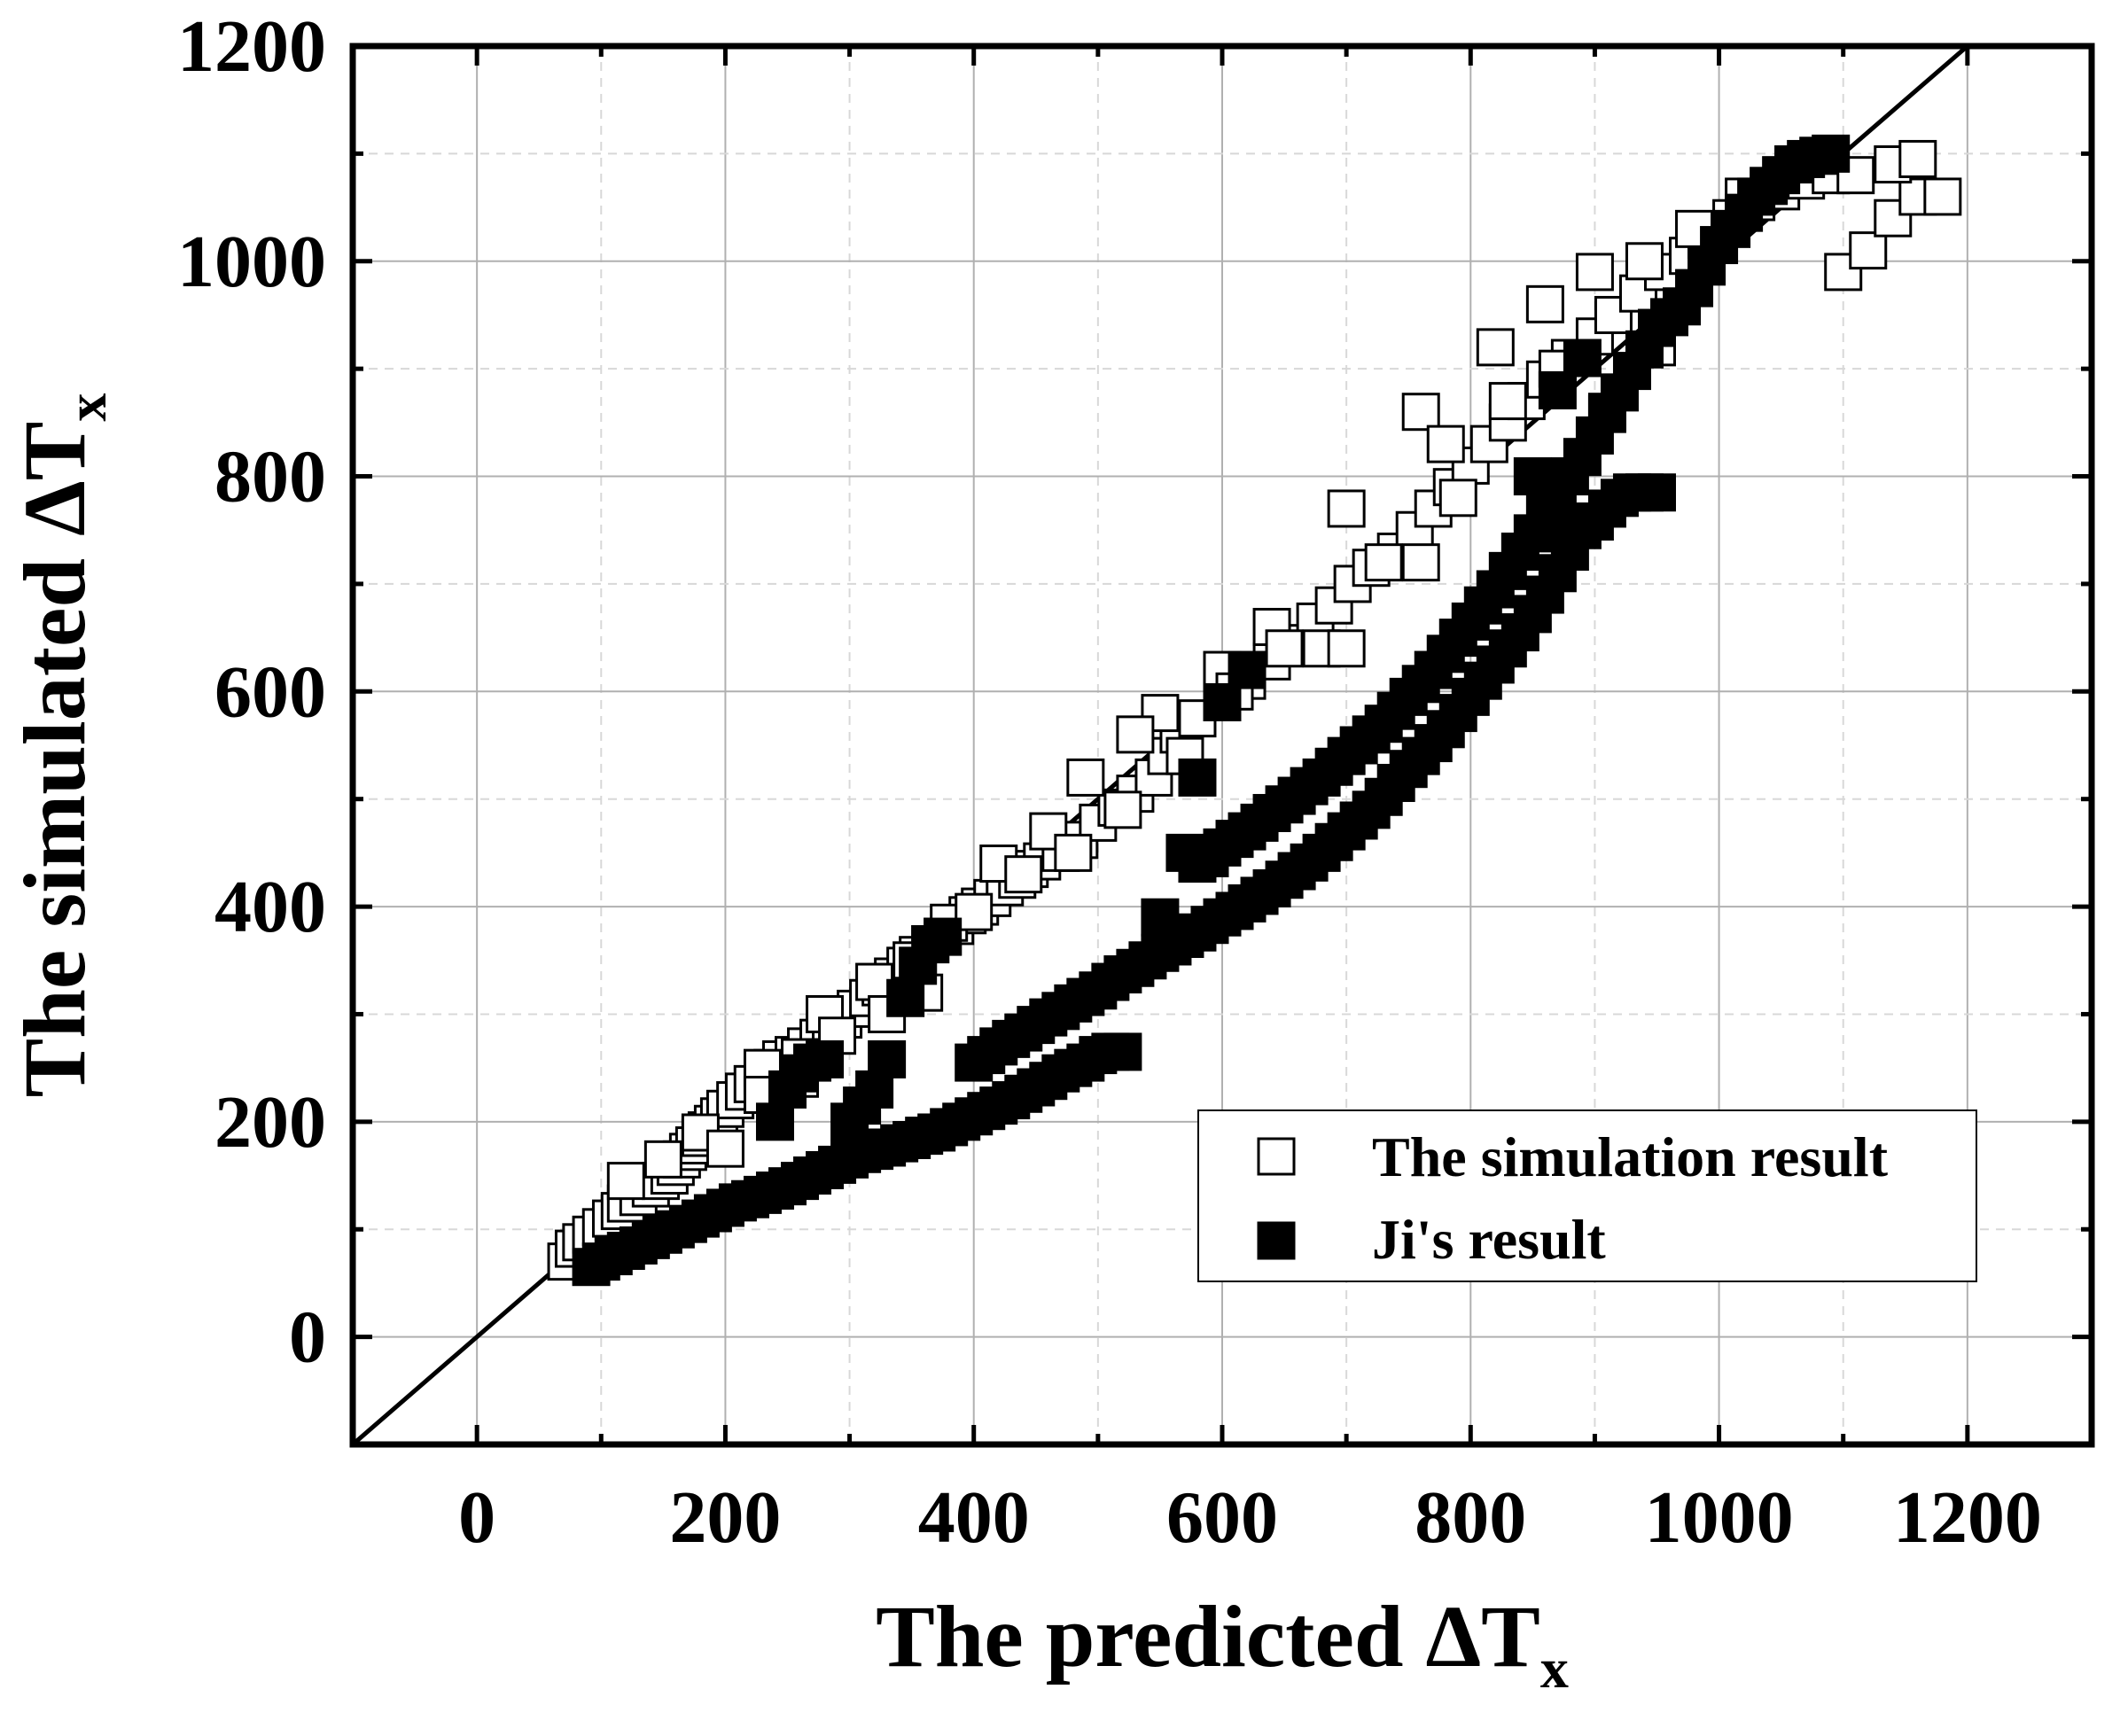 The width and height of the screenshot is (2120, 1736). Describe the element at coordinates (1222, 1517) in the screenshot. I see `x-tick-label: 600` at that location.